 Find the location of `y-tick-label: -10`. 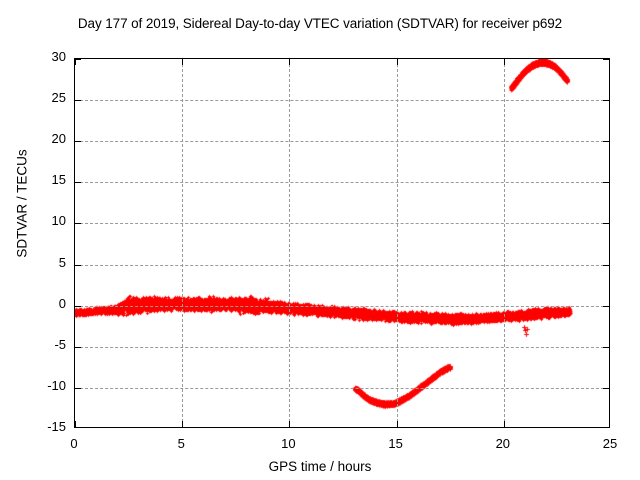

y-tick-label: -10 is located at coordinates (56, 385).